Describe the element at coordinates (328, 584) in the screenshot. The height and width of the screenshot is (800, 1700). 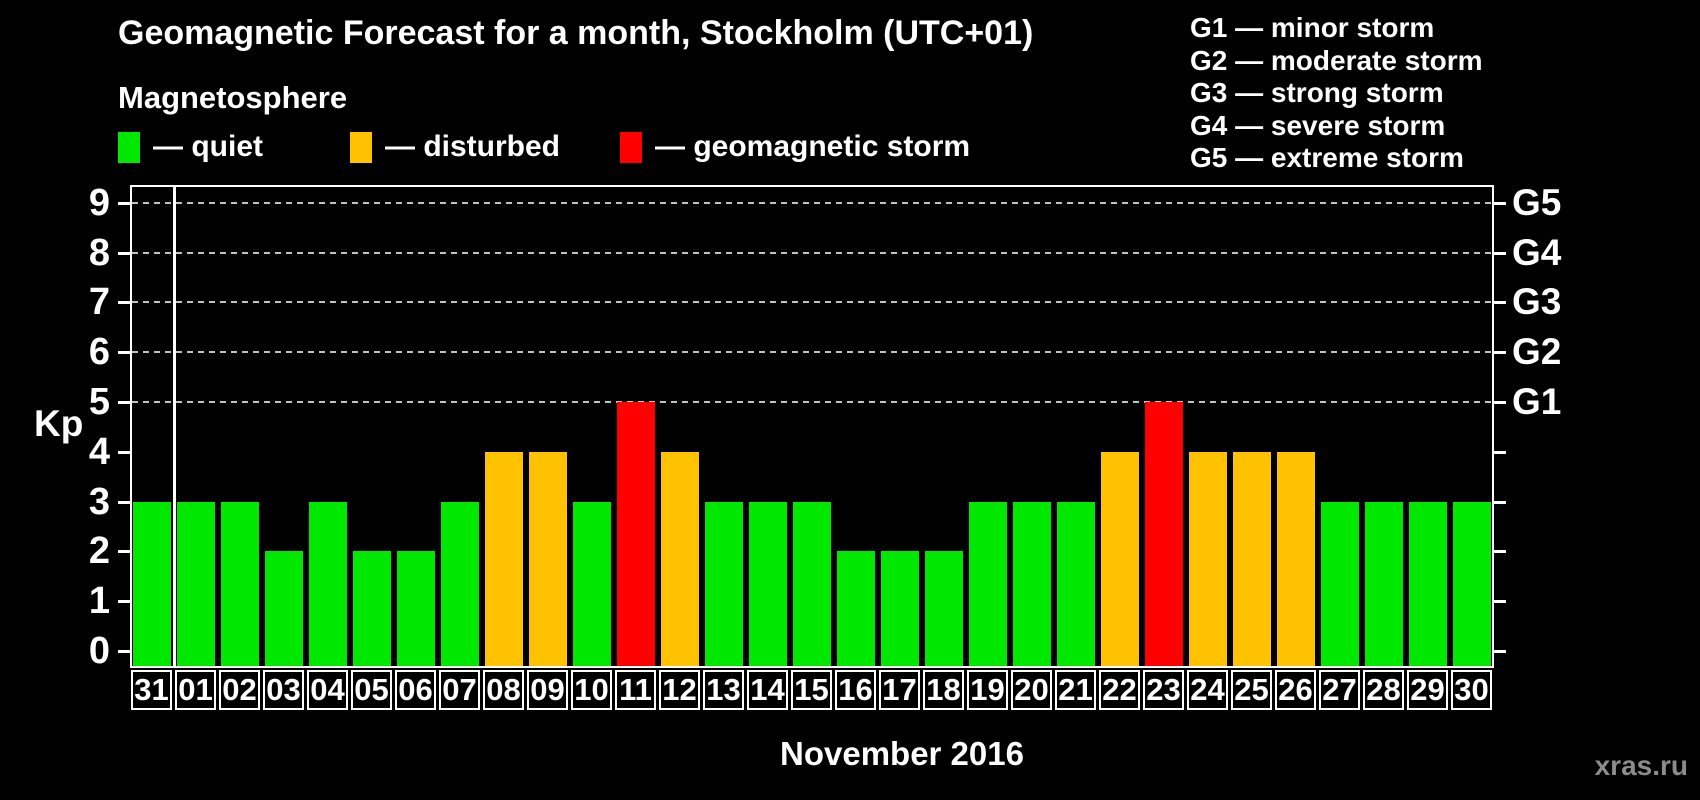
I see `kp-bar-day-04-quiet` at that location.